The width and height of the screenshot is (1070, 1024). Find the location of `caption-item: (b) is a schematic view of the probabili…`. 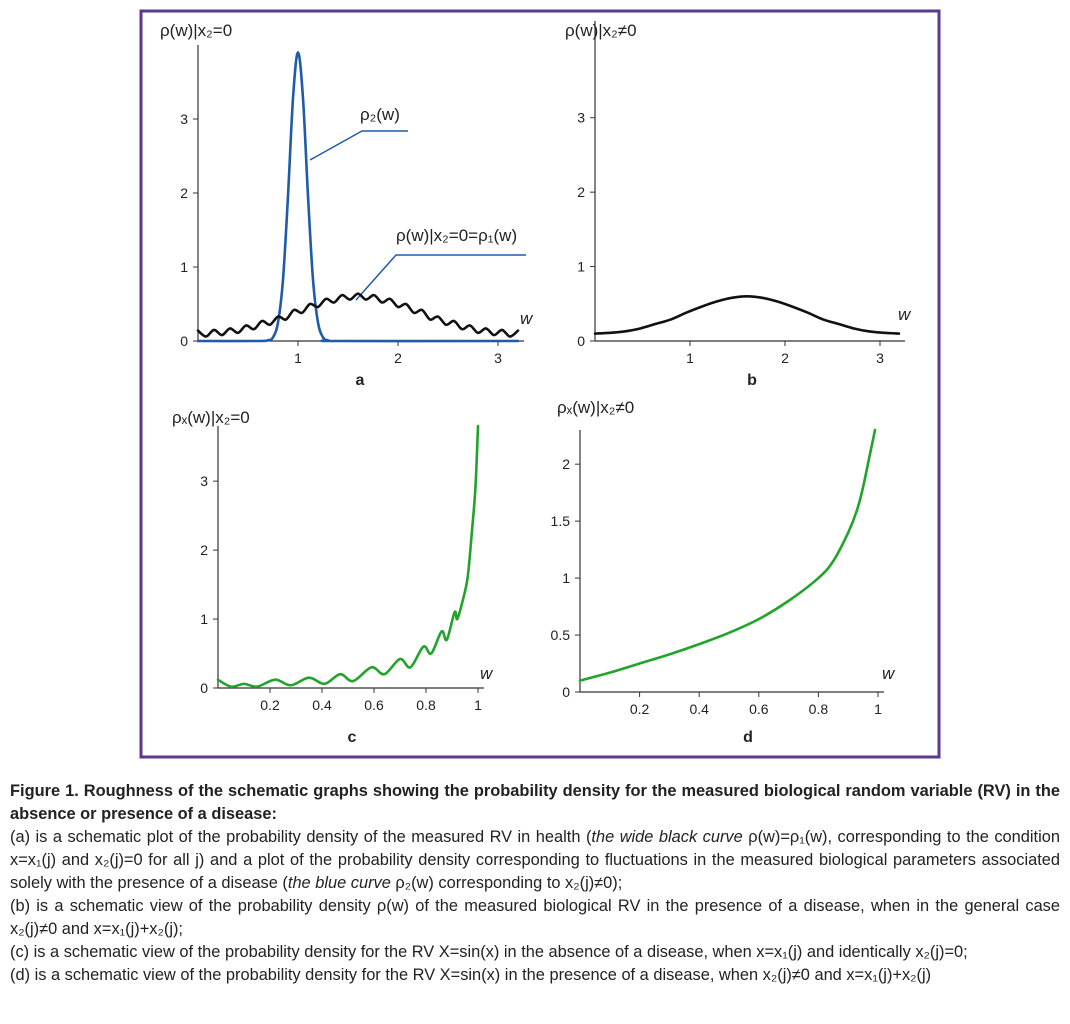

caption-item: (b) is a schematic view of the probabili… is located at coordinates (535, 918).